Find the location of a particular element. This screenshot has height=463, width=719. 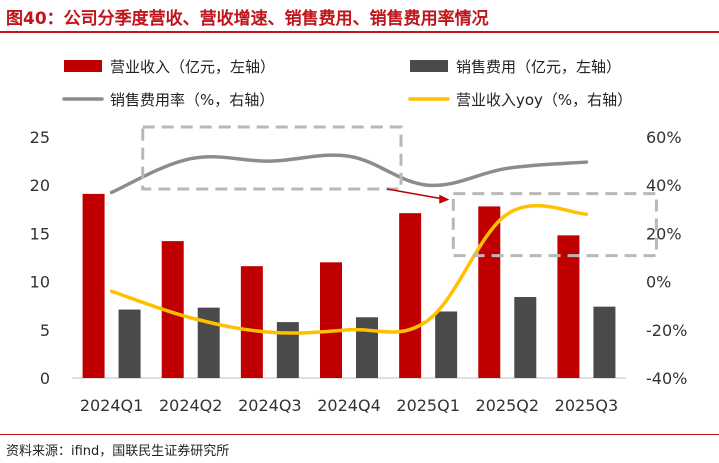

right-tick-label: 60% is located at coordinates (664, 137).